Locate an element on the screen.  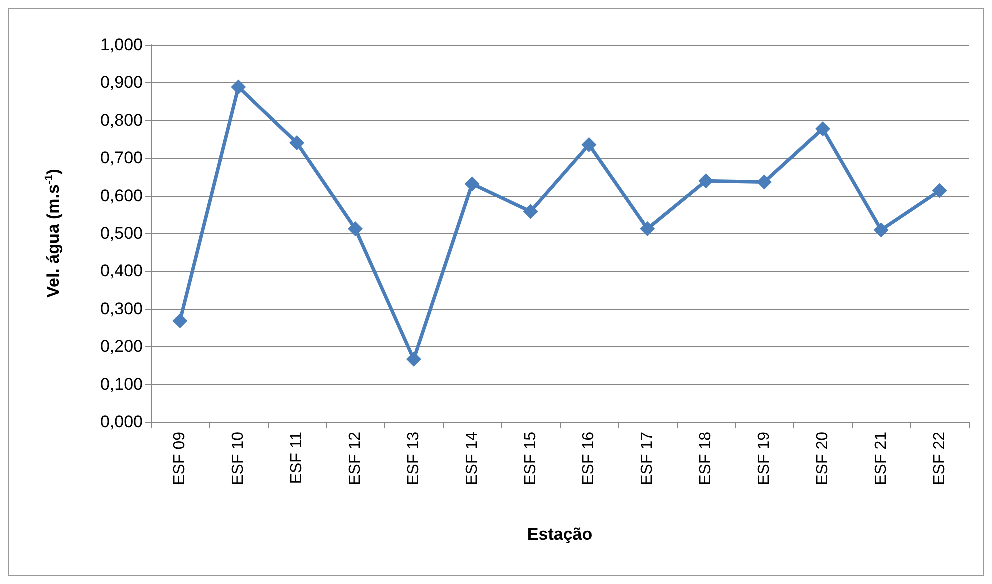
y-tick-label: 0,600 is located at coordinates (121, 196).